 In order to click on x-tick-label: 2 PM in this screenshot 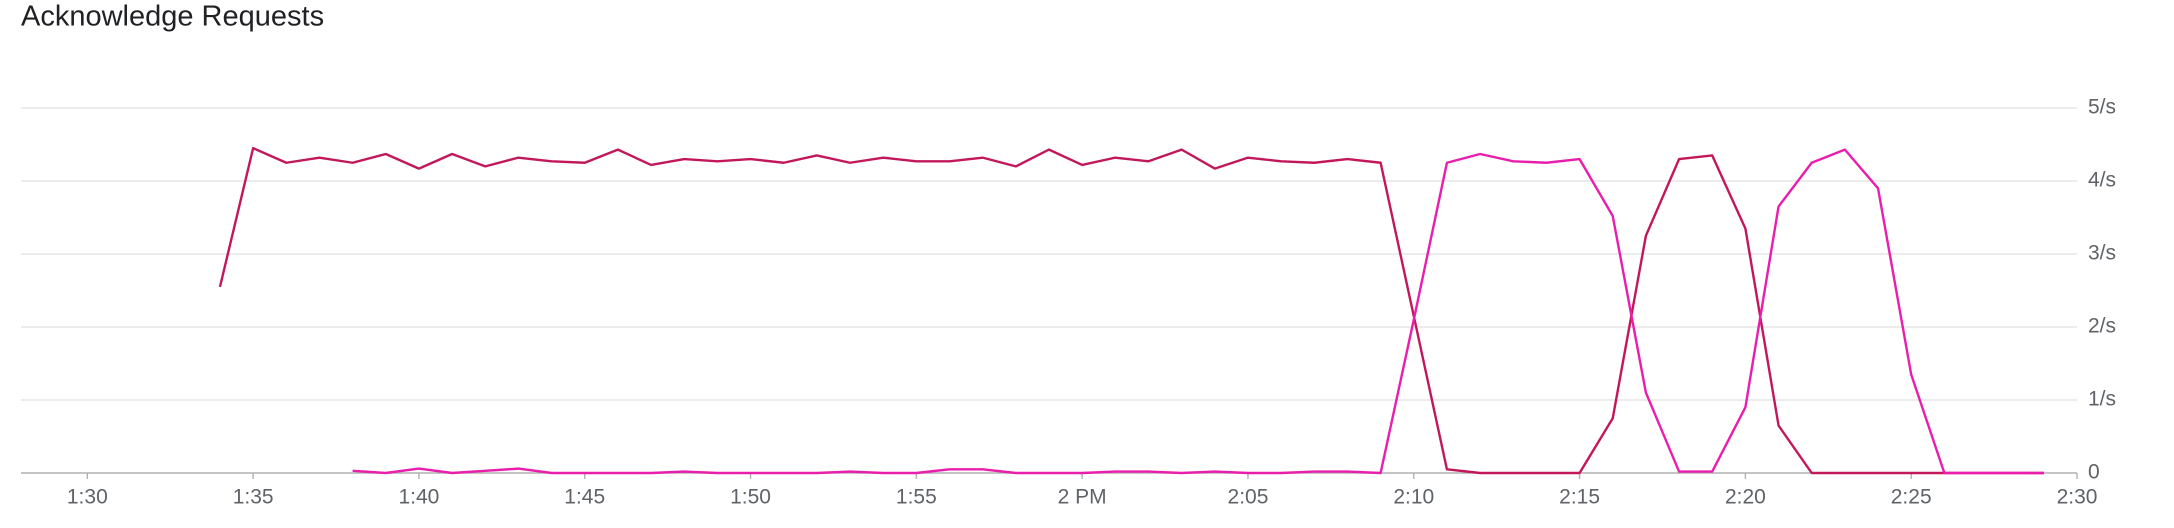, I will do `click(1082, 497)`.